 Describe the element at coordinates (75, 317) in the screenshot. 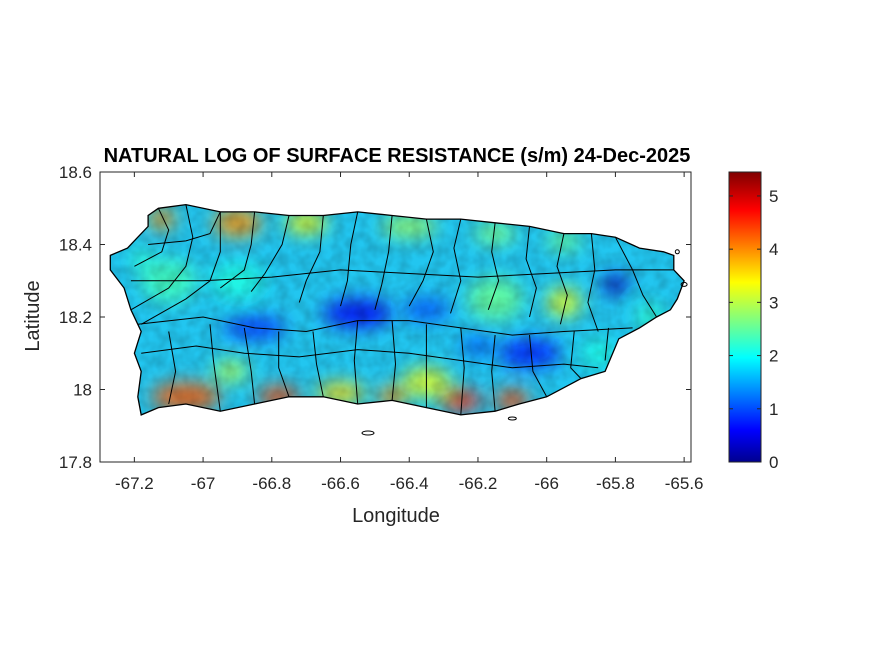

I see `y-tick-label: 18.2` at that location.